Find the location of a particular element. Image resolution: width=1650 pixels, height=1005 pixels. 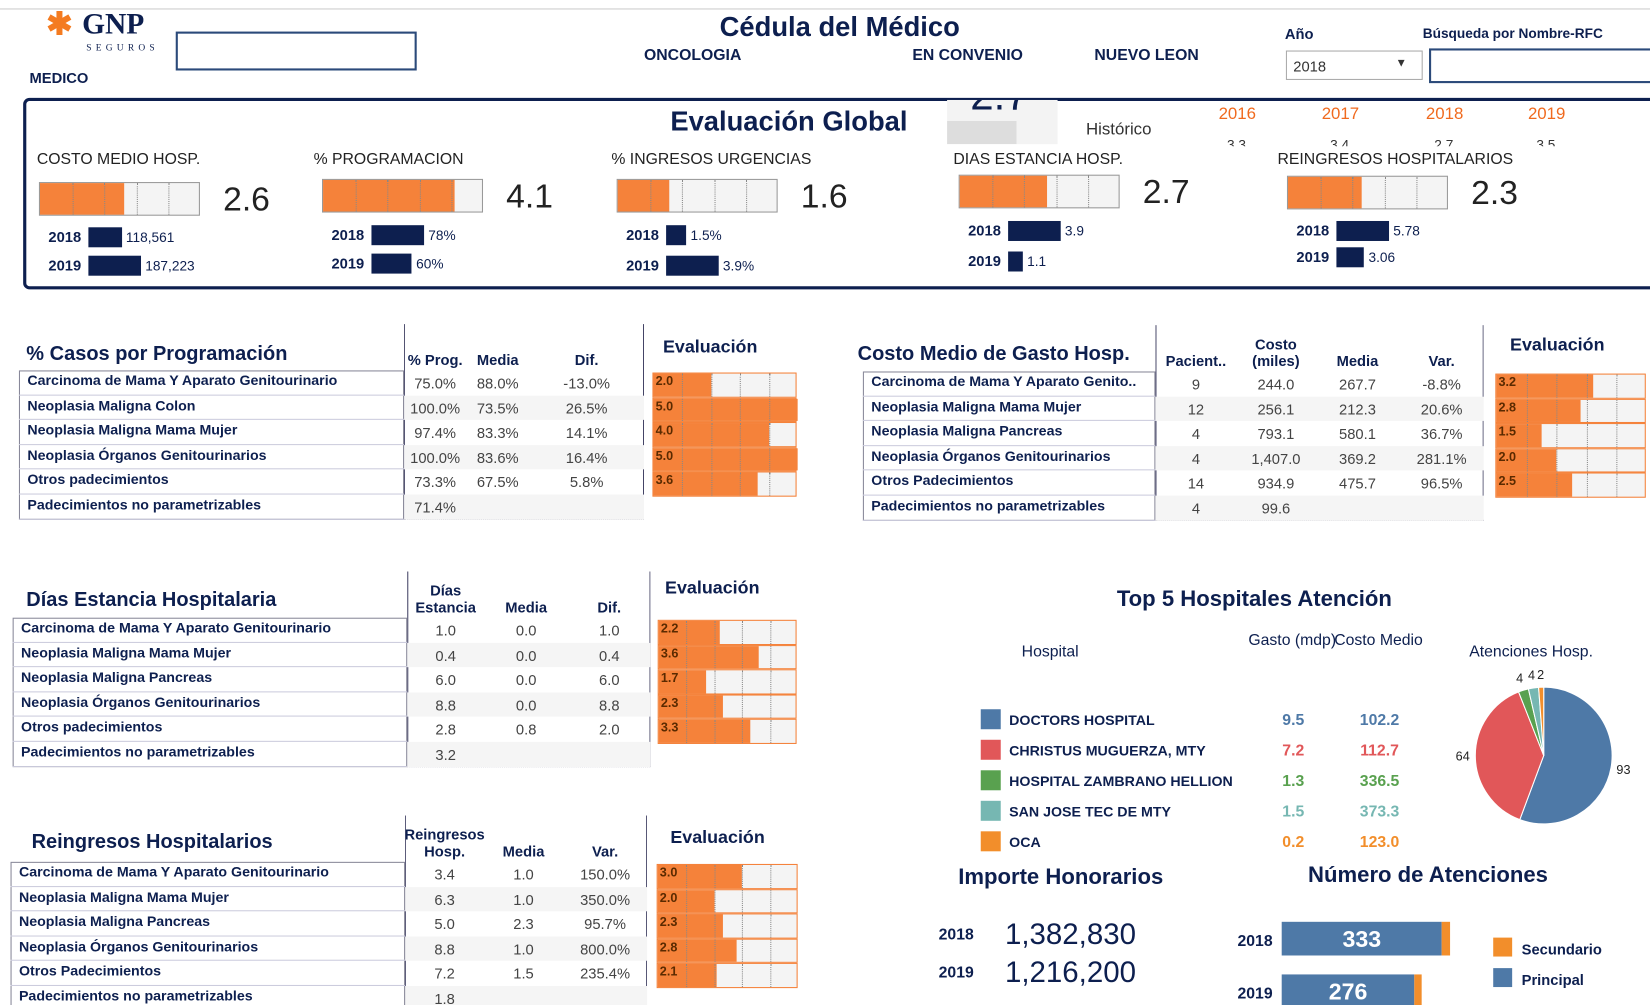

hospital-spend: 0.2 is located at coordinates (1293, 842).